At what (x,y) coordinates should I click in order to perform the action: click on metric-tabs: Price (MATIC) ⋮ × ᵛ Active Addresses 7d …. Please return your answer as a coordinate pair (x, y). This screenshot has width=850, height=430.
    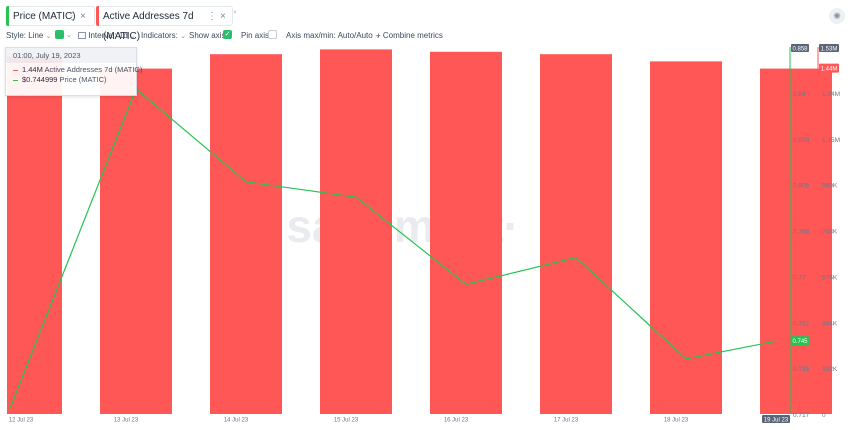
    Looking at the image, I should click on (425, 21).